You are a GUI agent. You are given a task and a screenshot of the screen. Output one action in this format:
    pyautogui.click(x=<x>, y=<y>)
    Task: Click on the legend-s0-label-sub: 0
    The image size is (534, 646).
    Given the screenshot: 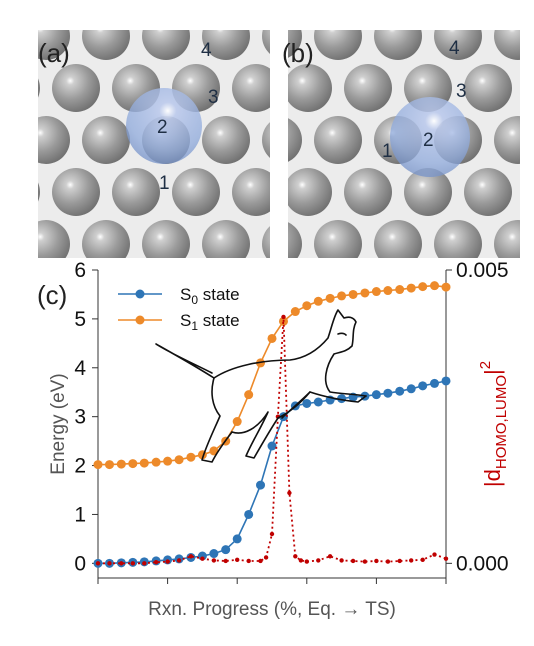 What is the action you would take?
    pyautogui.click(x=194, y=300)
    